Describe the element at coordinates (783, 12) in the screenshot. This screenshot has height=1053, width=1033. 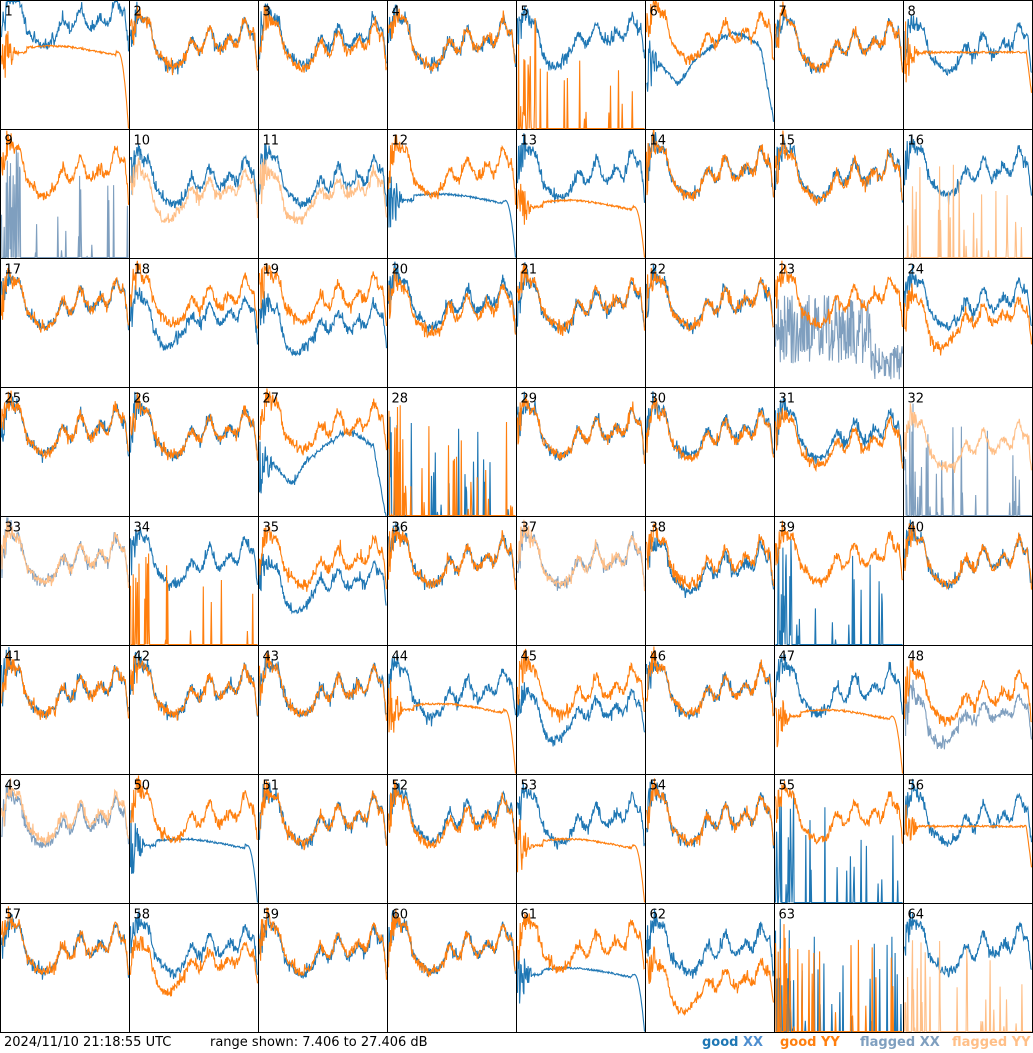
I see `panel-label: 7` at that location.